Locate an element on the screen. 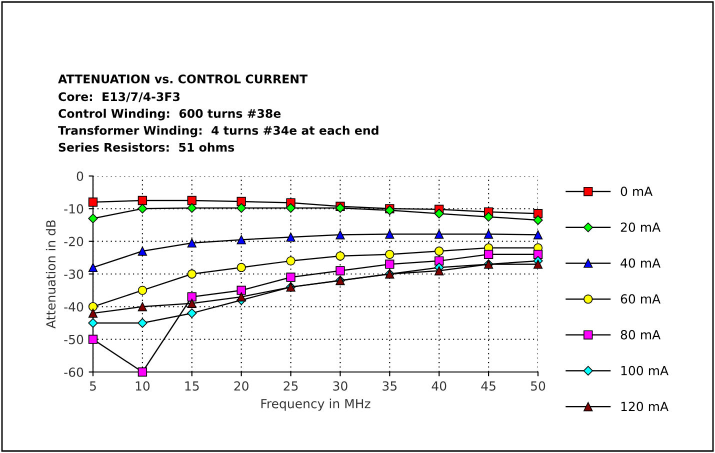 The height and width of the screenshot is (453, 715). legend-label: 80 mA is located at coordinates (640, 335).